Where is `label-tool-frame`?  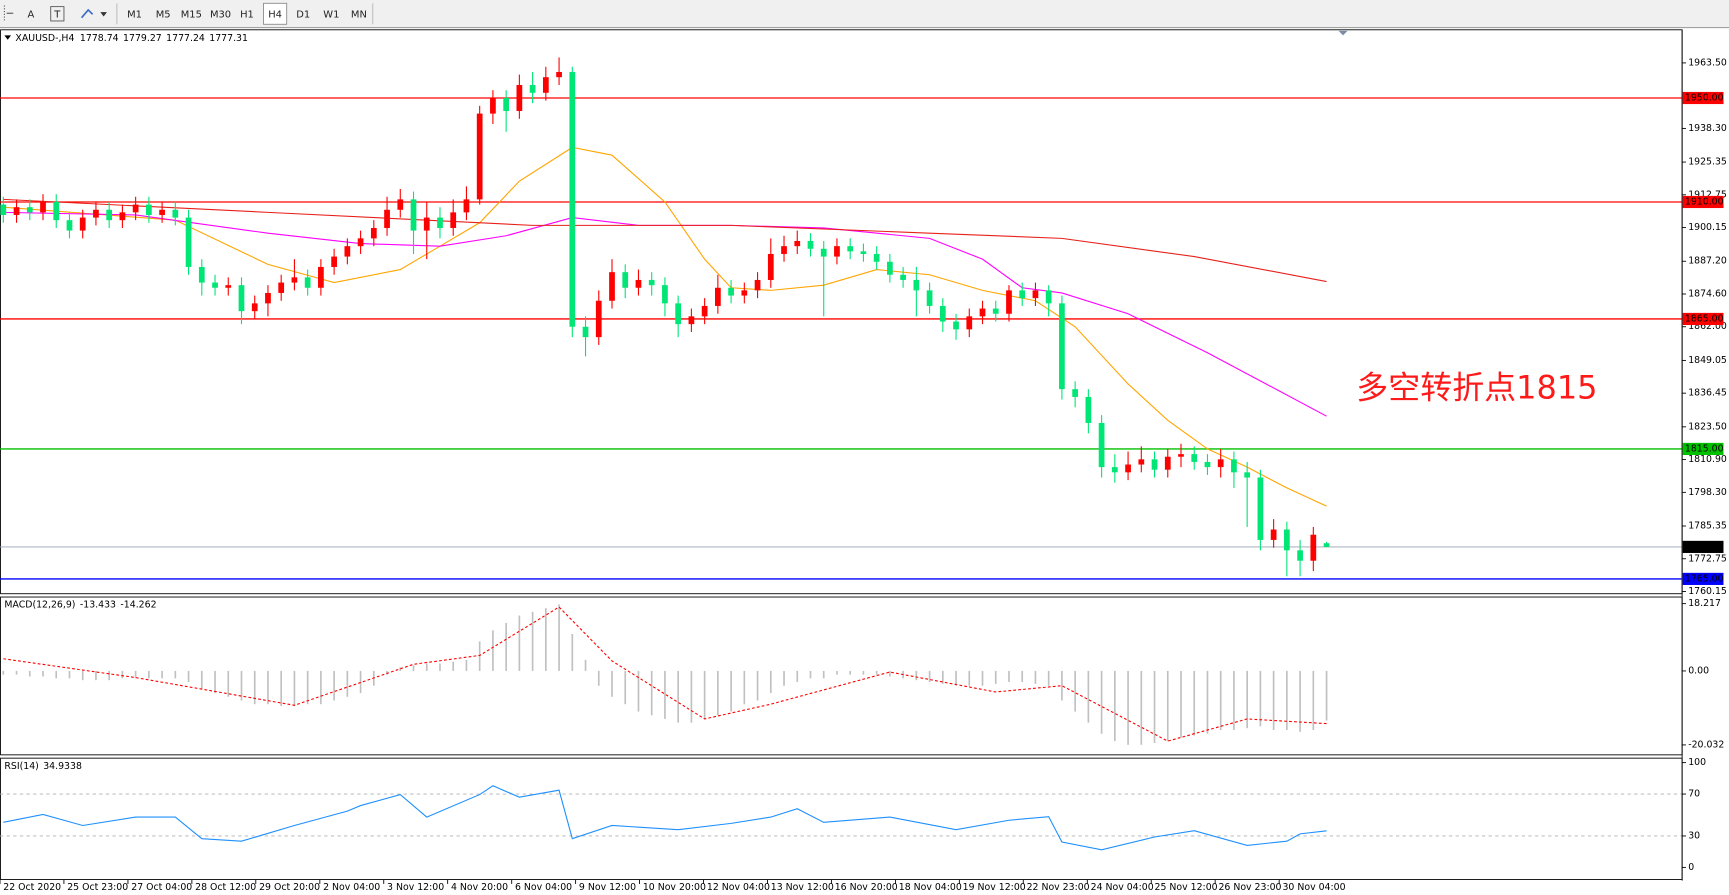 label-tool-frame is located at coordinates (57, 14).